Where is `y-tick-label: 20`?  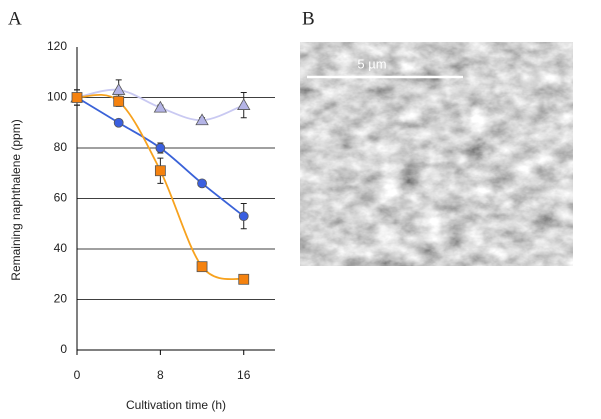
y-tick-label: 20 is located at coordinates (61, 299).